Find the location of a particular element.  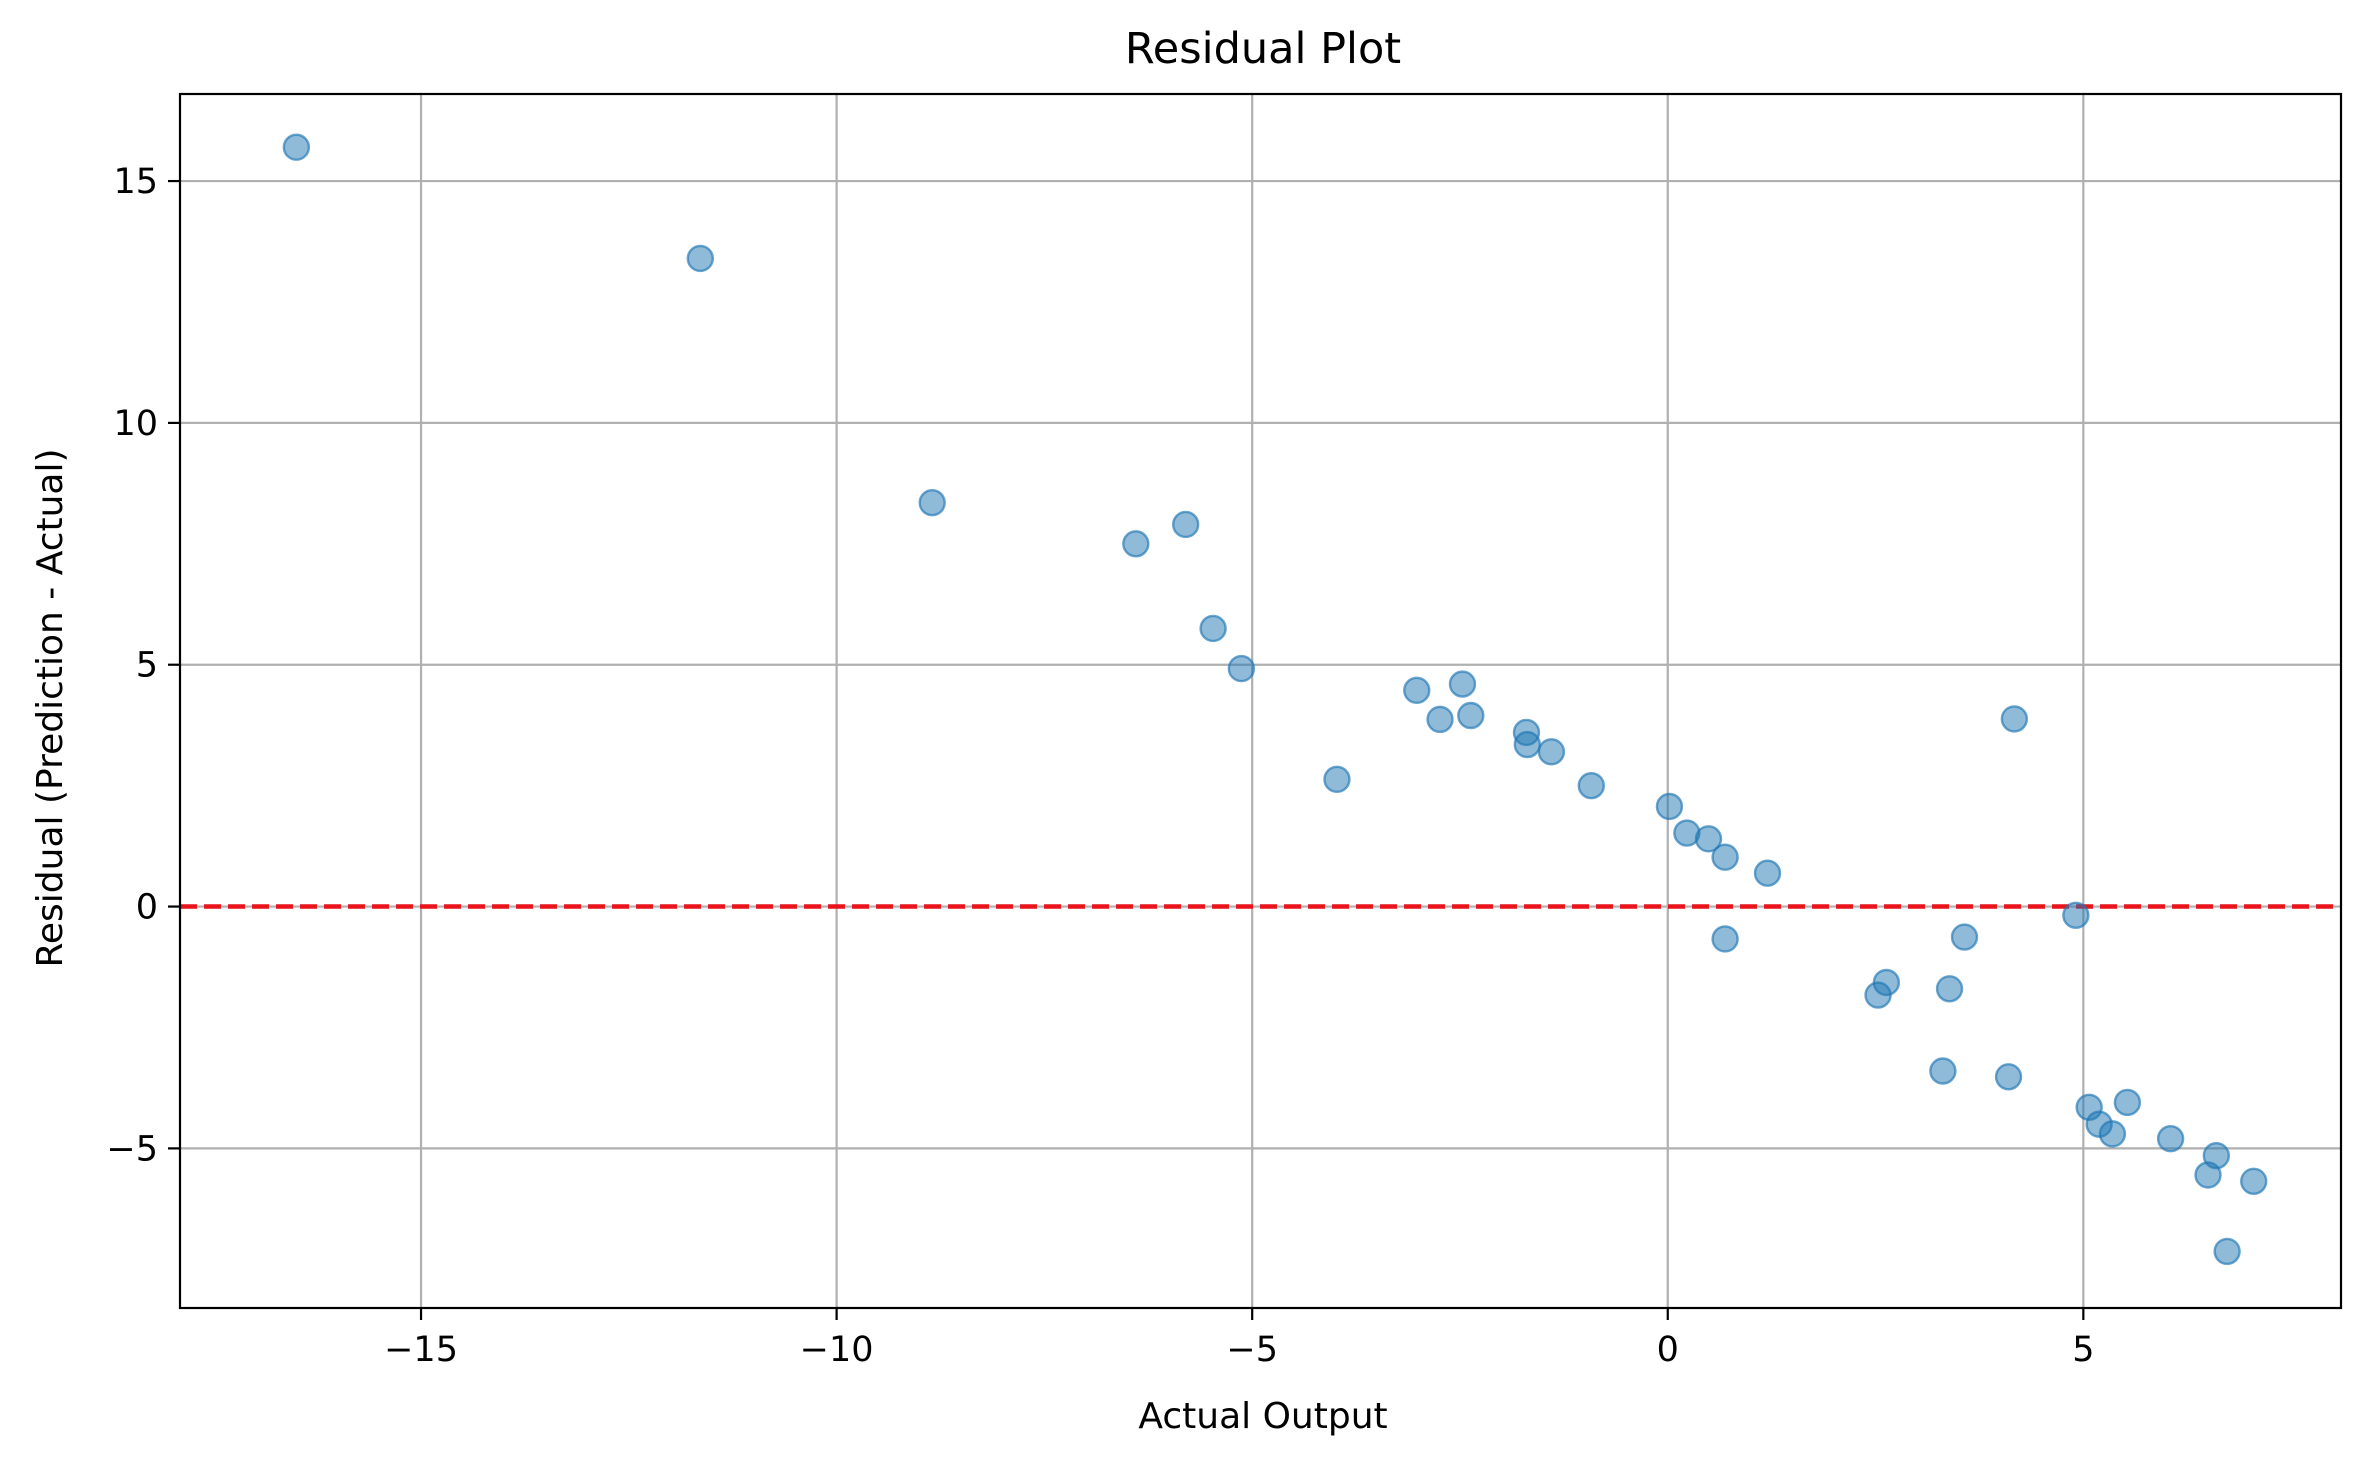

x-tick-label: −15 is located at coordinates (421, 1350).